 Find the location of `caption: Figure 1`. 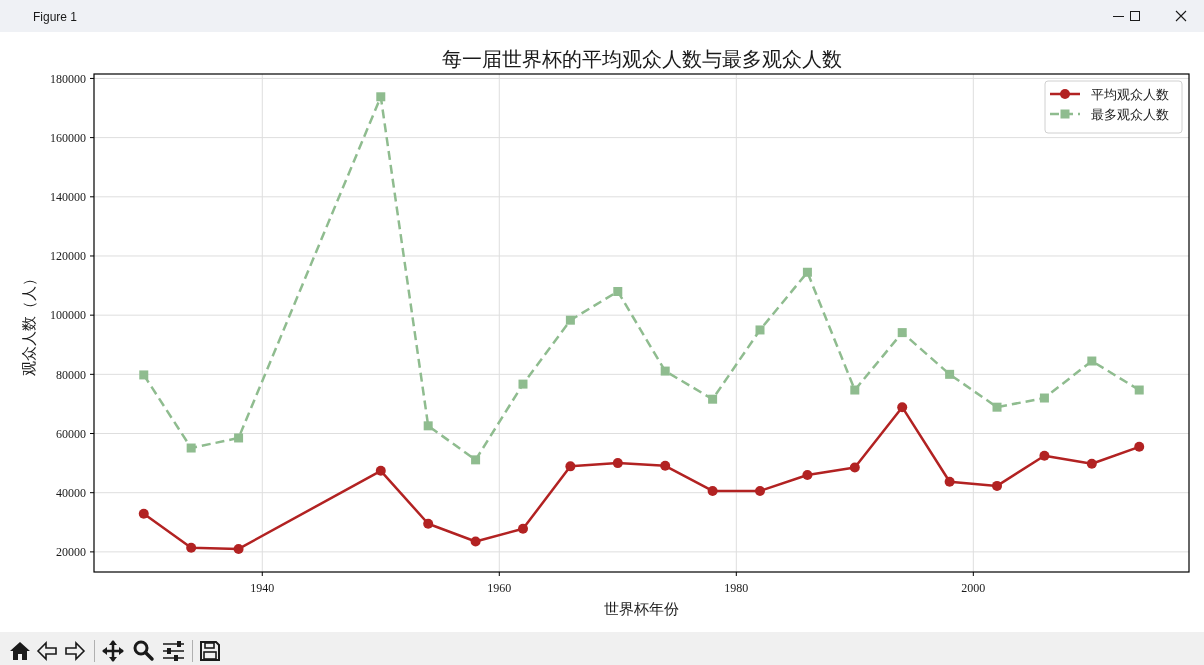

caption: Figure 1 is located at coordinates (55, 17).